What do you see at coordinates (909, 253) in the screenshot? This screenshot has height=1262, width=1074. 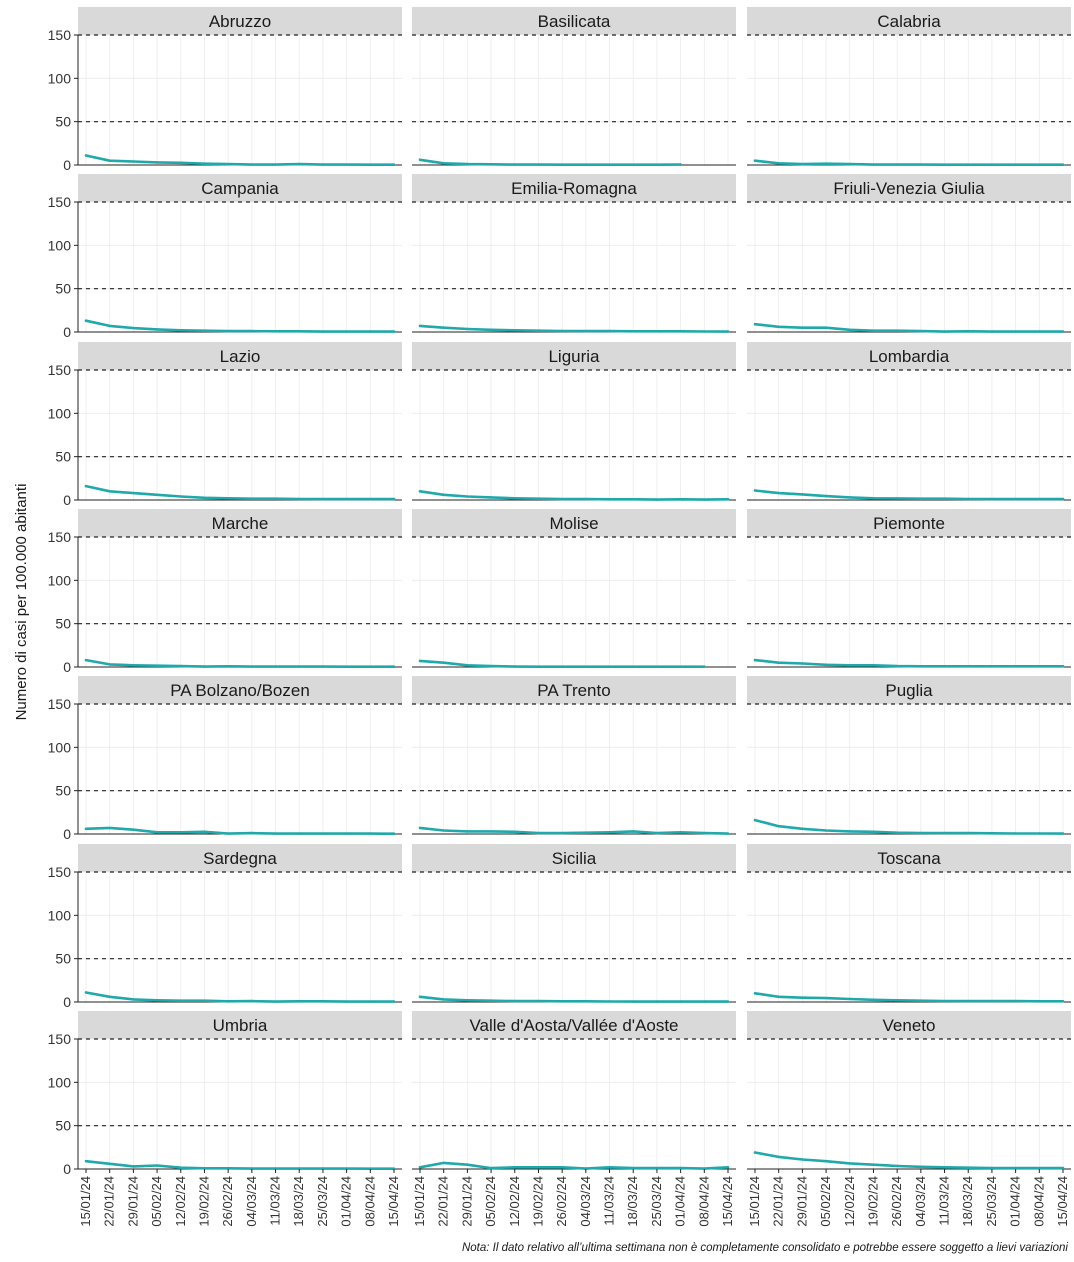 I see `facet-panel: Friuli-Venezia Giulia` at bounding box center [909, 253].